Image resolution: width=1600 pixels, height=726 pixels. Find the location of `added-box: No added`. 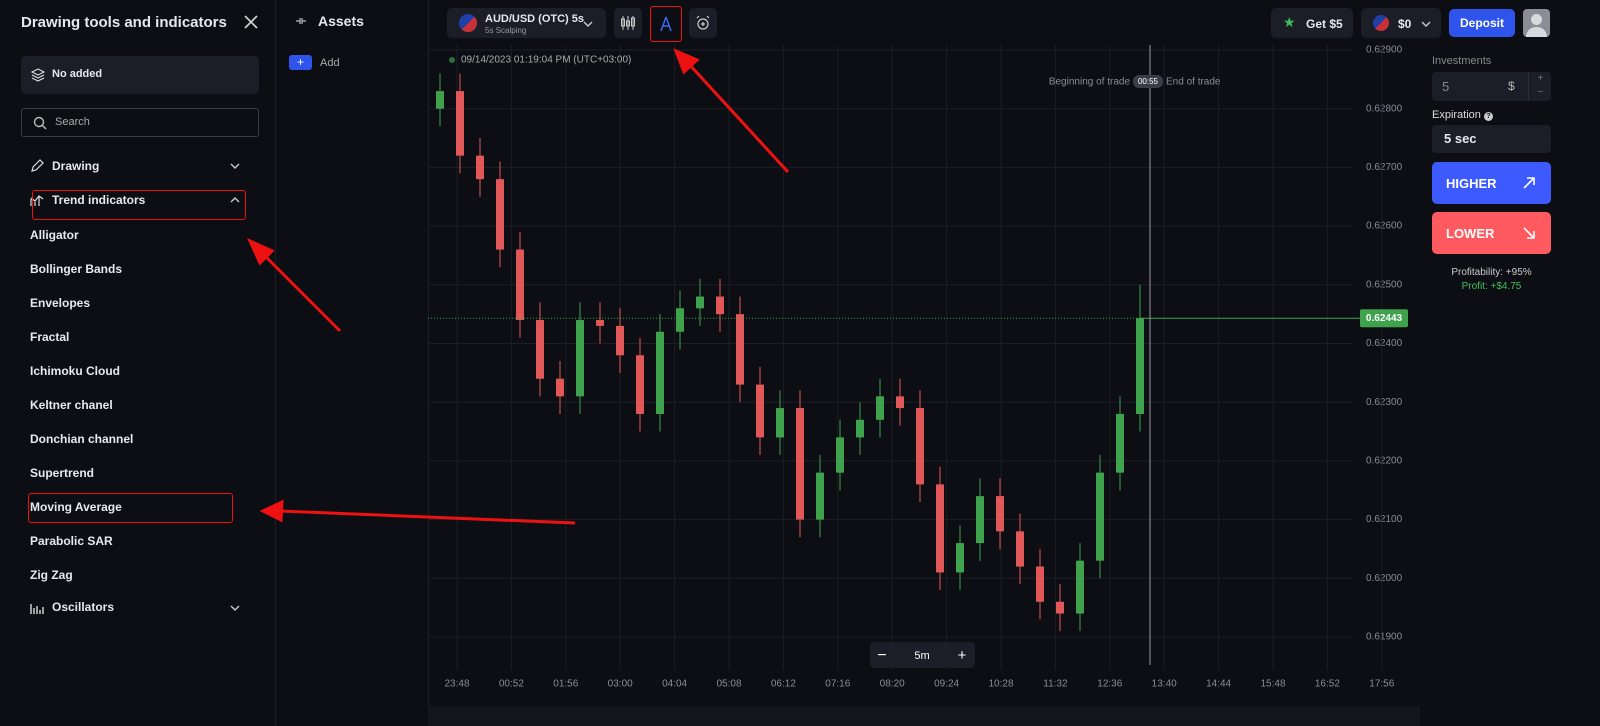

added-box: No added is located at coordinates (140, 75).